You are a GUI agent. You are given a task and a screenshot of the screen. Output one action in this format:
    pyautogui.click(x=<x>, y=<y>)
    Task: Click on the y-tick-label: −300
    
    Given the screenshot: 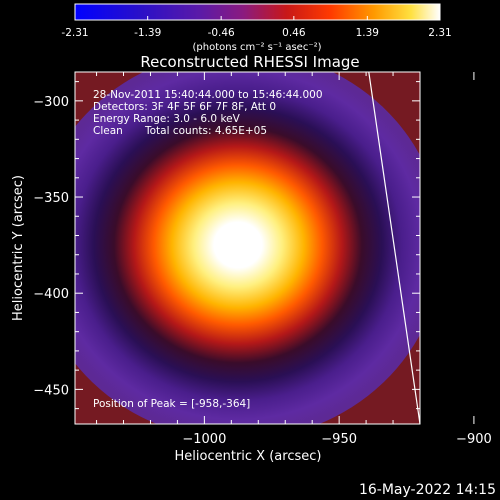 What is the action you would take?
    pyautogui.click(x=51, y=102)
    